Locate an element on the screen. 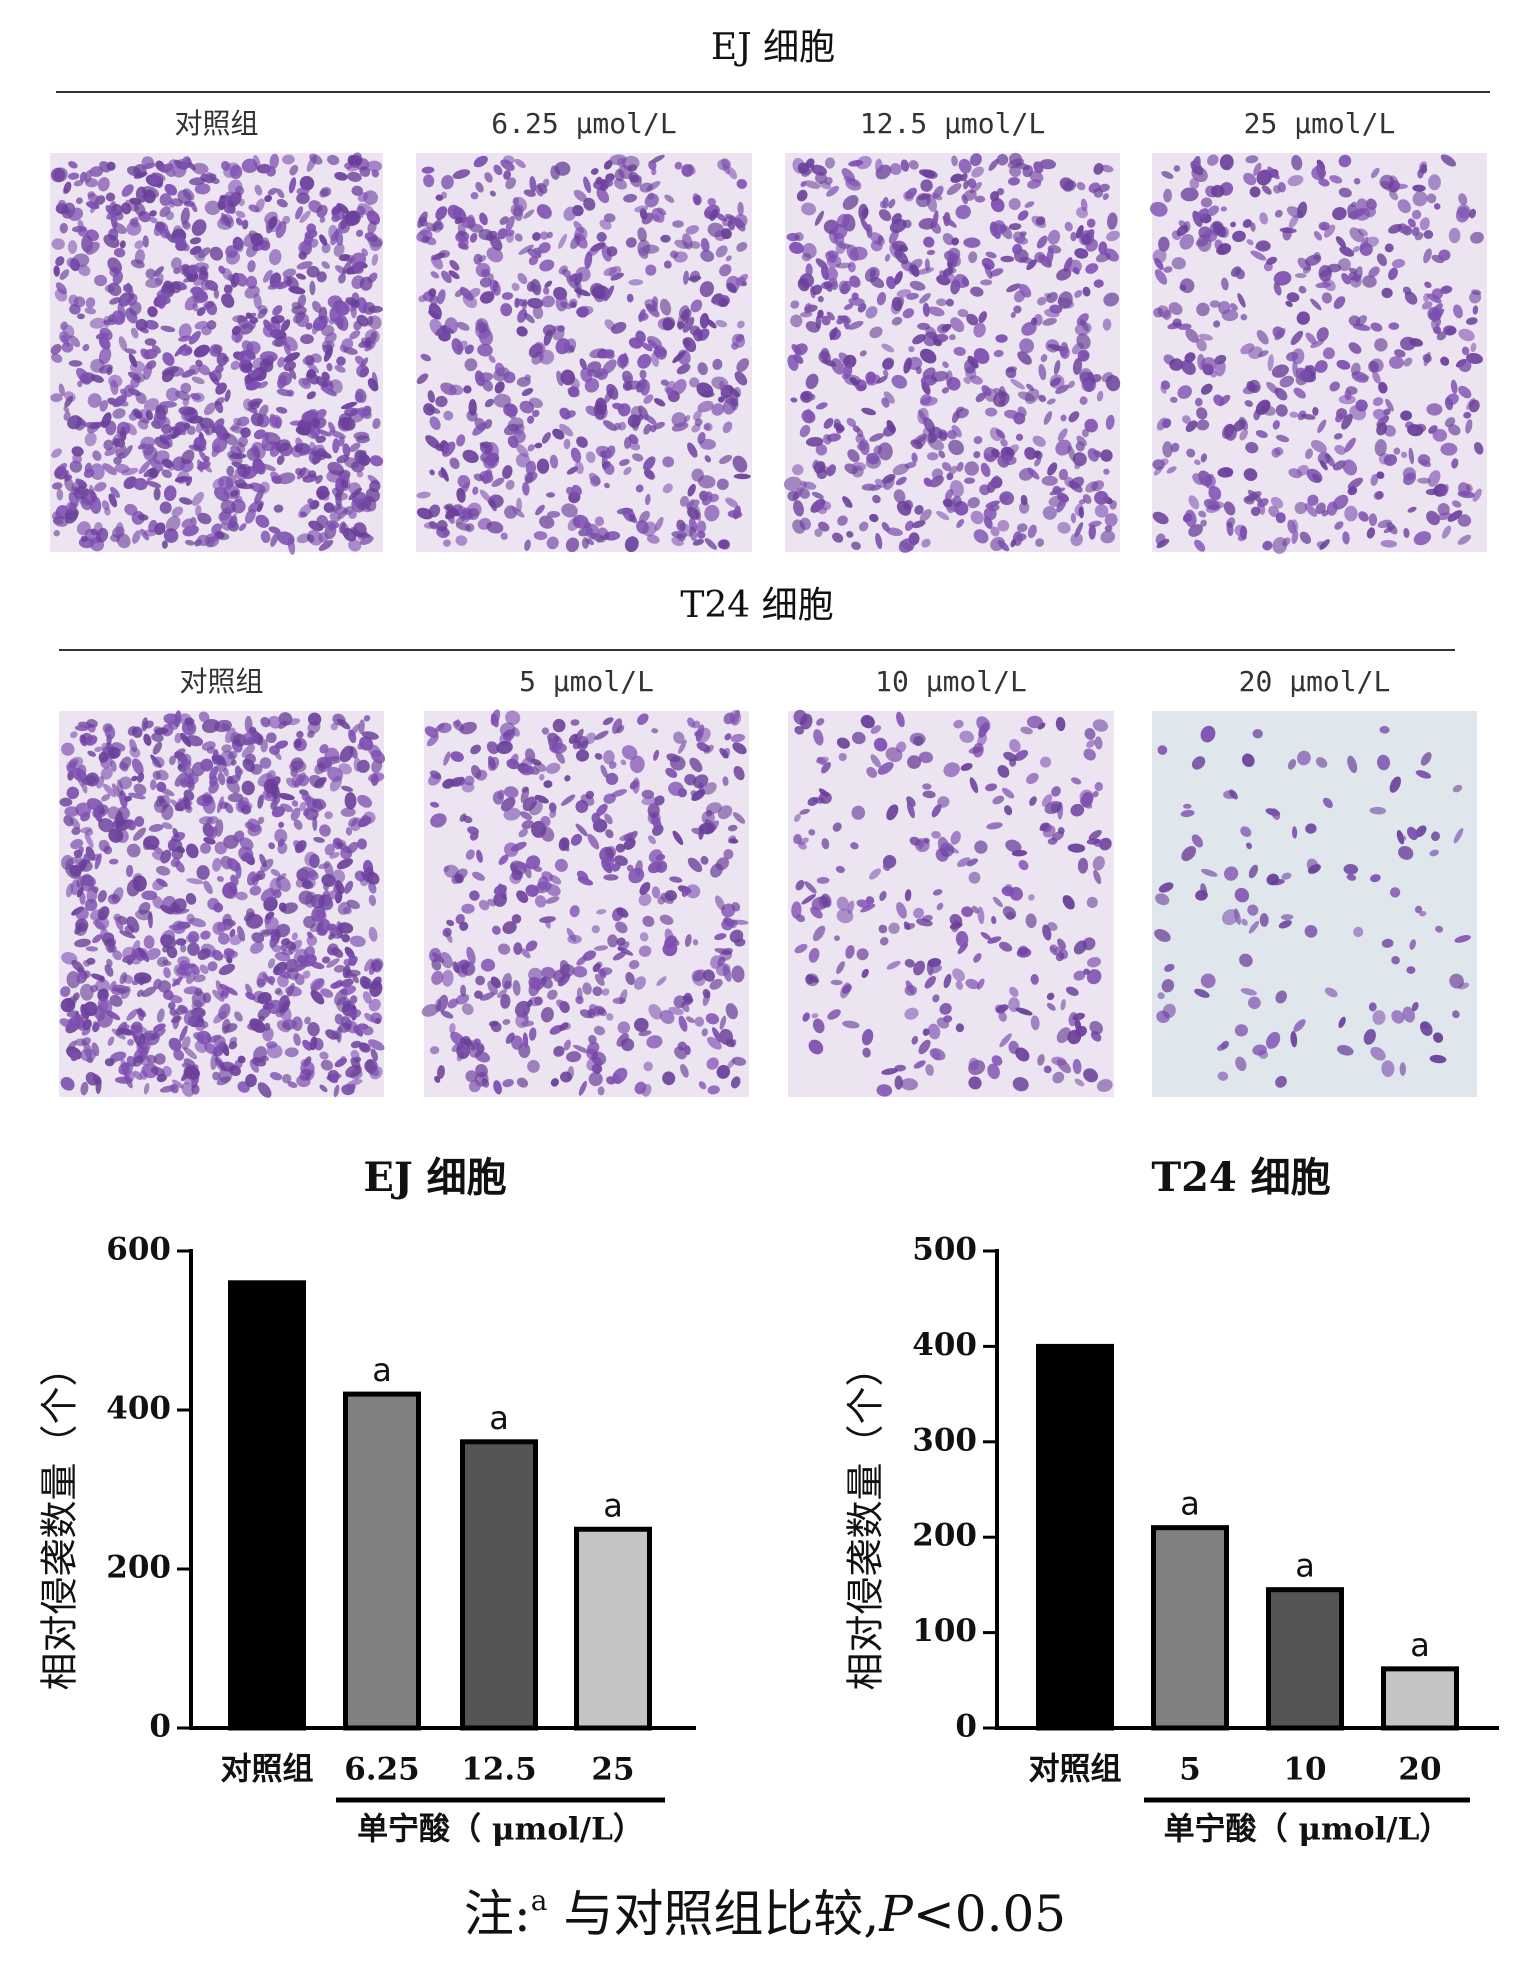 This screenshot has width=1530, height=1964. panel-label: 10 μmol/L is located at coordinates (951, 681).